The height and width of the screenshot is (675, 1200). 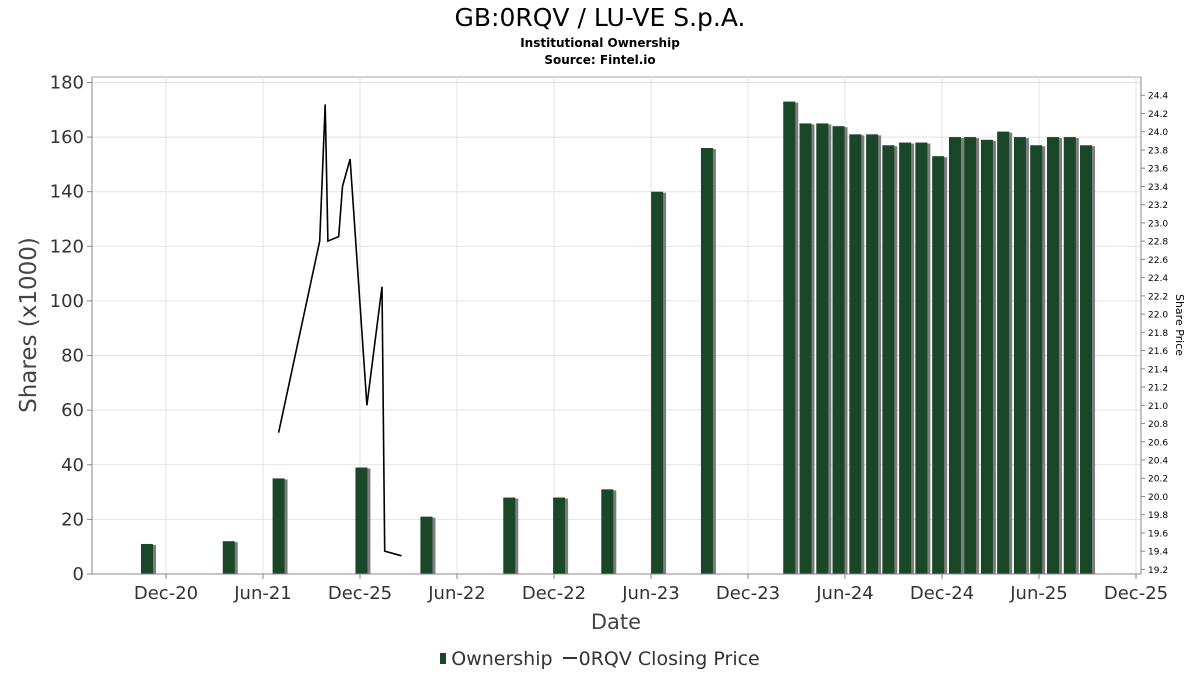 I want to click on y-tick-label: 140, so click(x=67, y=192).